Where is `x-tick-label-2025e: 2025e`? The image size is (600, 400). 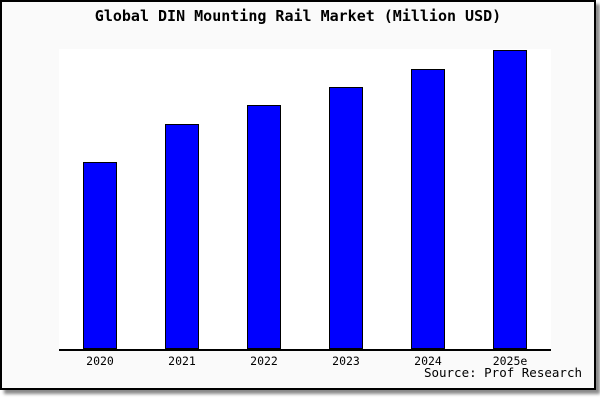 x-tick-label-2025e: 2025e is located at coordinates (510, 361).